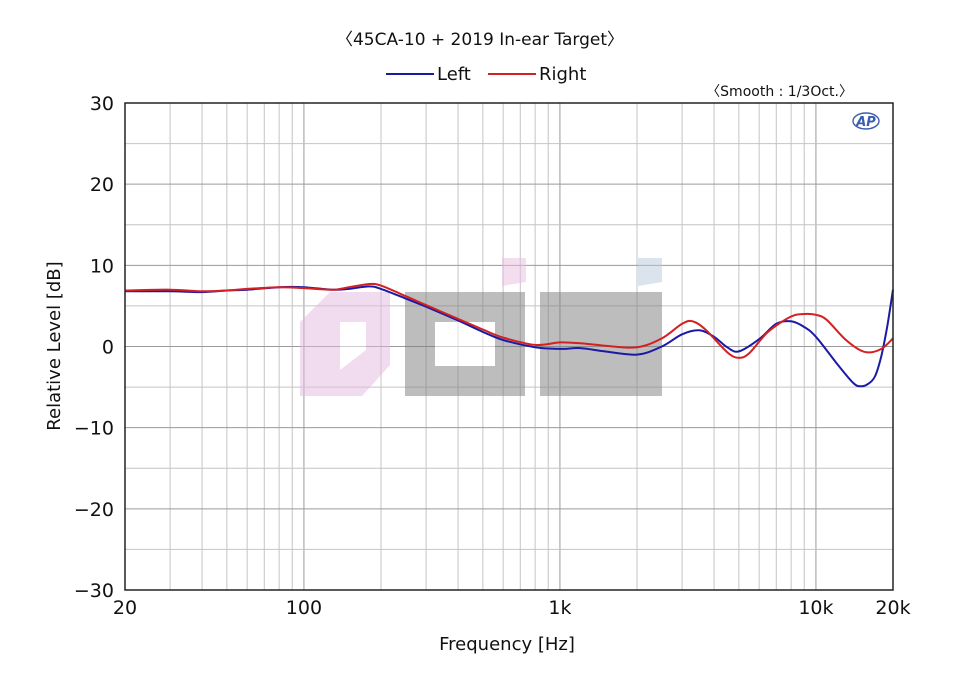 The height and width of the screenshot is (680, 960). Describe the element at coordinates (562, 74) in the screenshot. I see `legend-label-right: Right` at that location.